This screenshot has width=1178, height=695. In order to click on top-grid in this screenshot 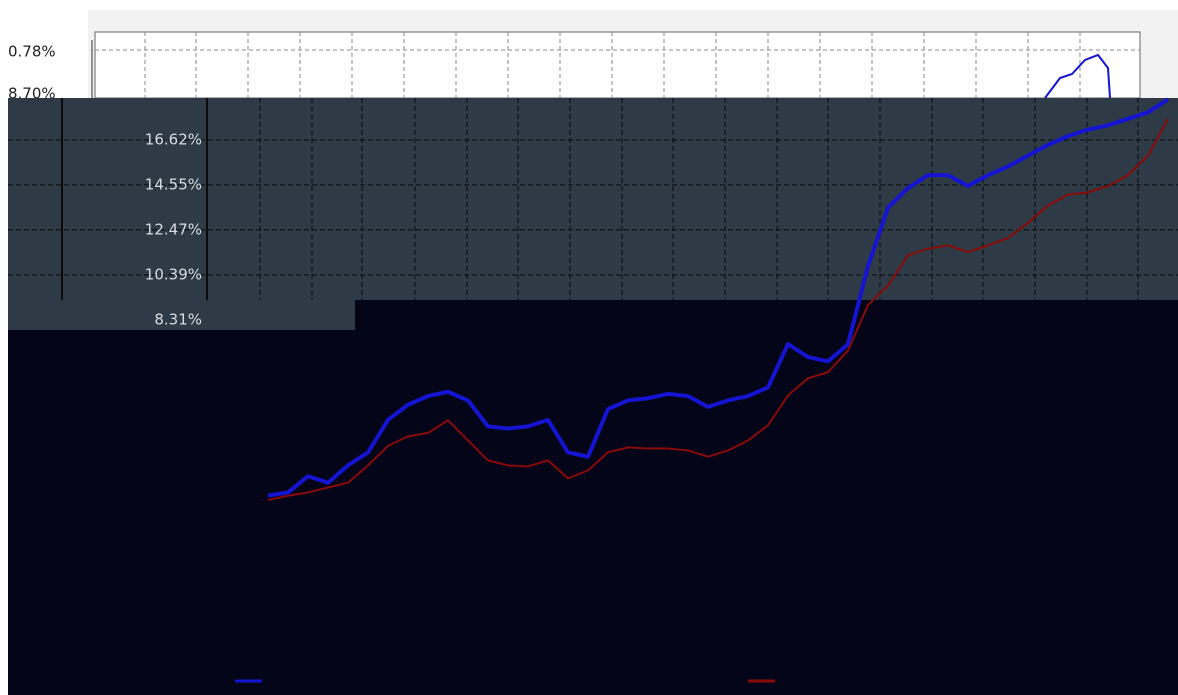, I will do `click(617, 65)`.